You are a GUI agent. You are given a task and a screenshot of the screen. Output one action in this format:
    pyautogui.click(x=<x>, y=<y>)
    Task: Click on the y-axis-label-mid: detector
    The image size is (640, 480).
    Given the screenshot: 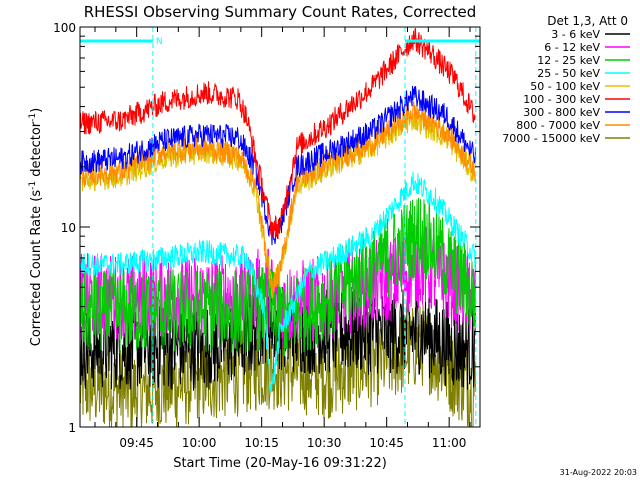 What is the action you would take?
    pyautogui.click(x=36, y=151)
    